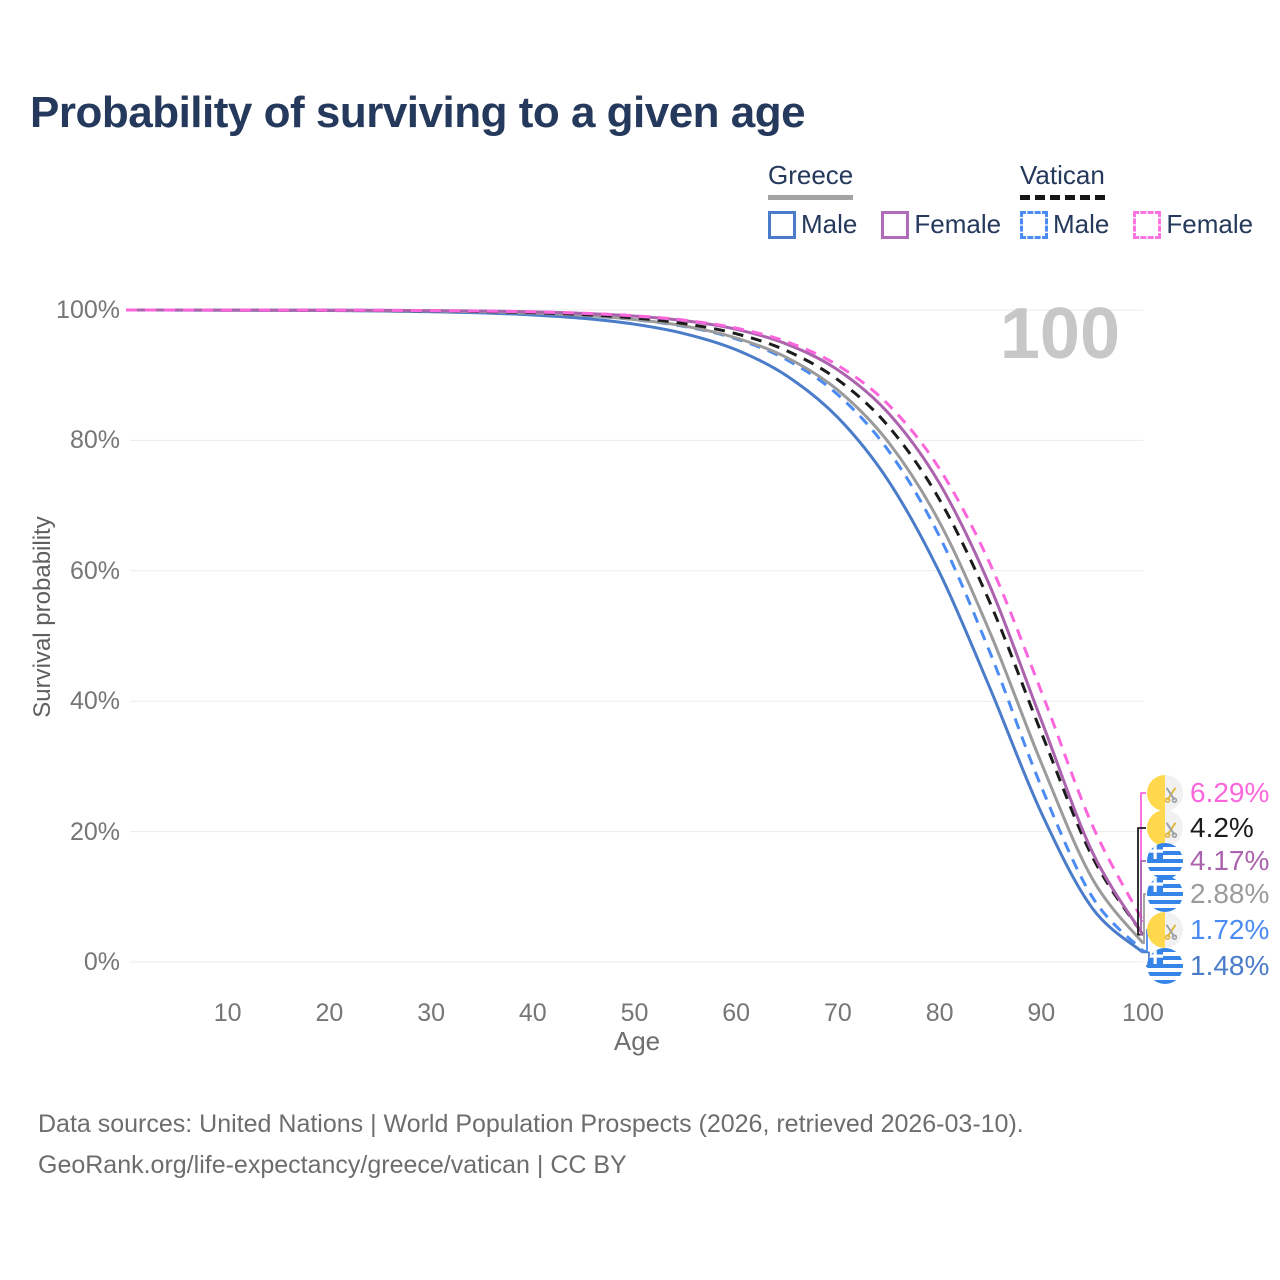 The height and width of the screenshot is (1280, 1280). Describe the element at coordinates (1143, 1013) in the screenshot. I see `x-tick-100: 100` at that location.